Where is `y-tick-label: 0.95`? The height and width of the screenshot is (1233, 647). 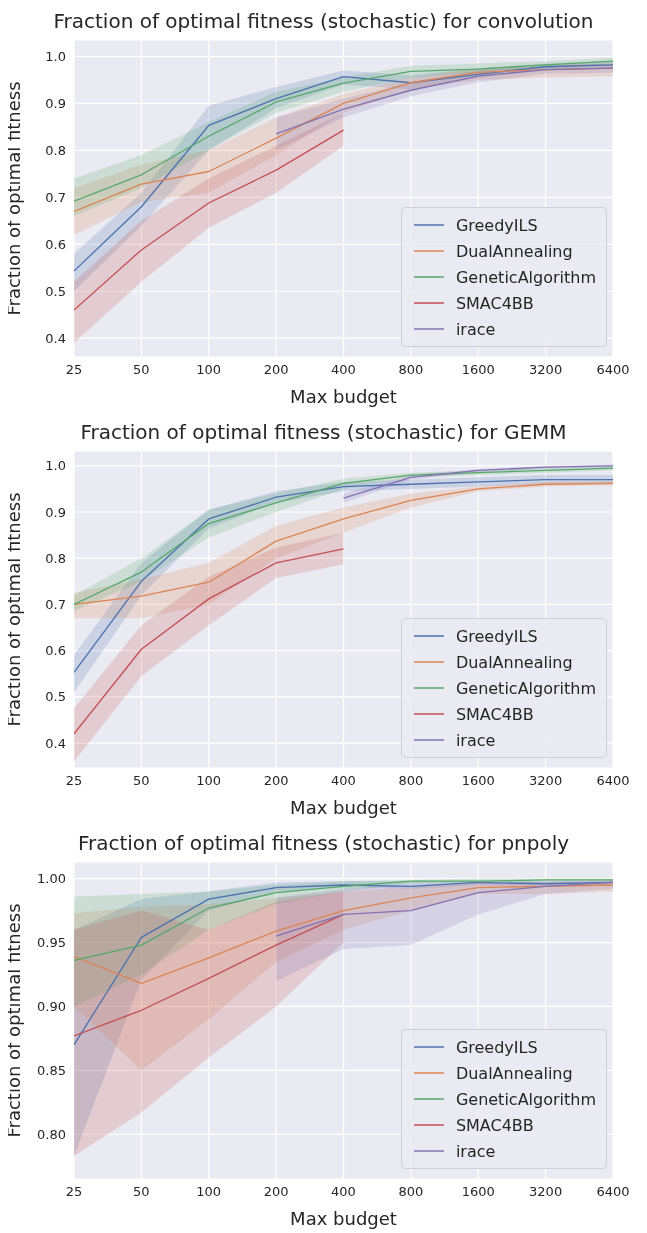
y-tick-label: 0.95 is located at coordinates (51, 943).